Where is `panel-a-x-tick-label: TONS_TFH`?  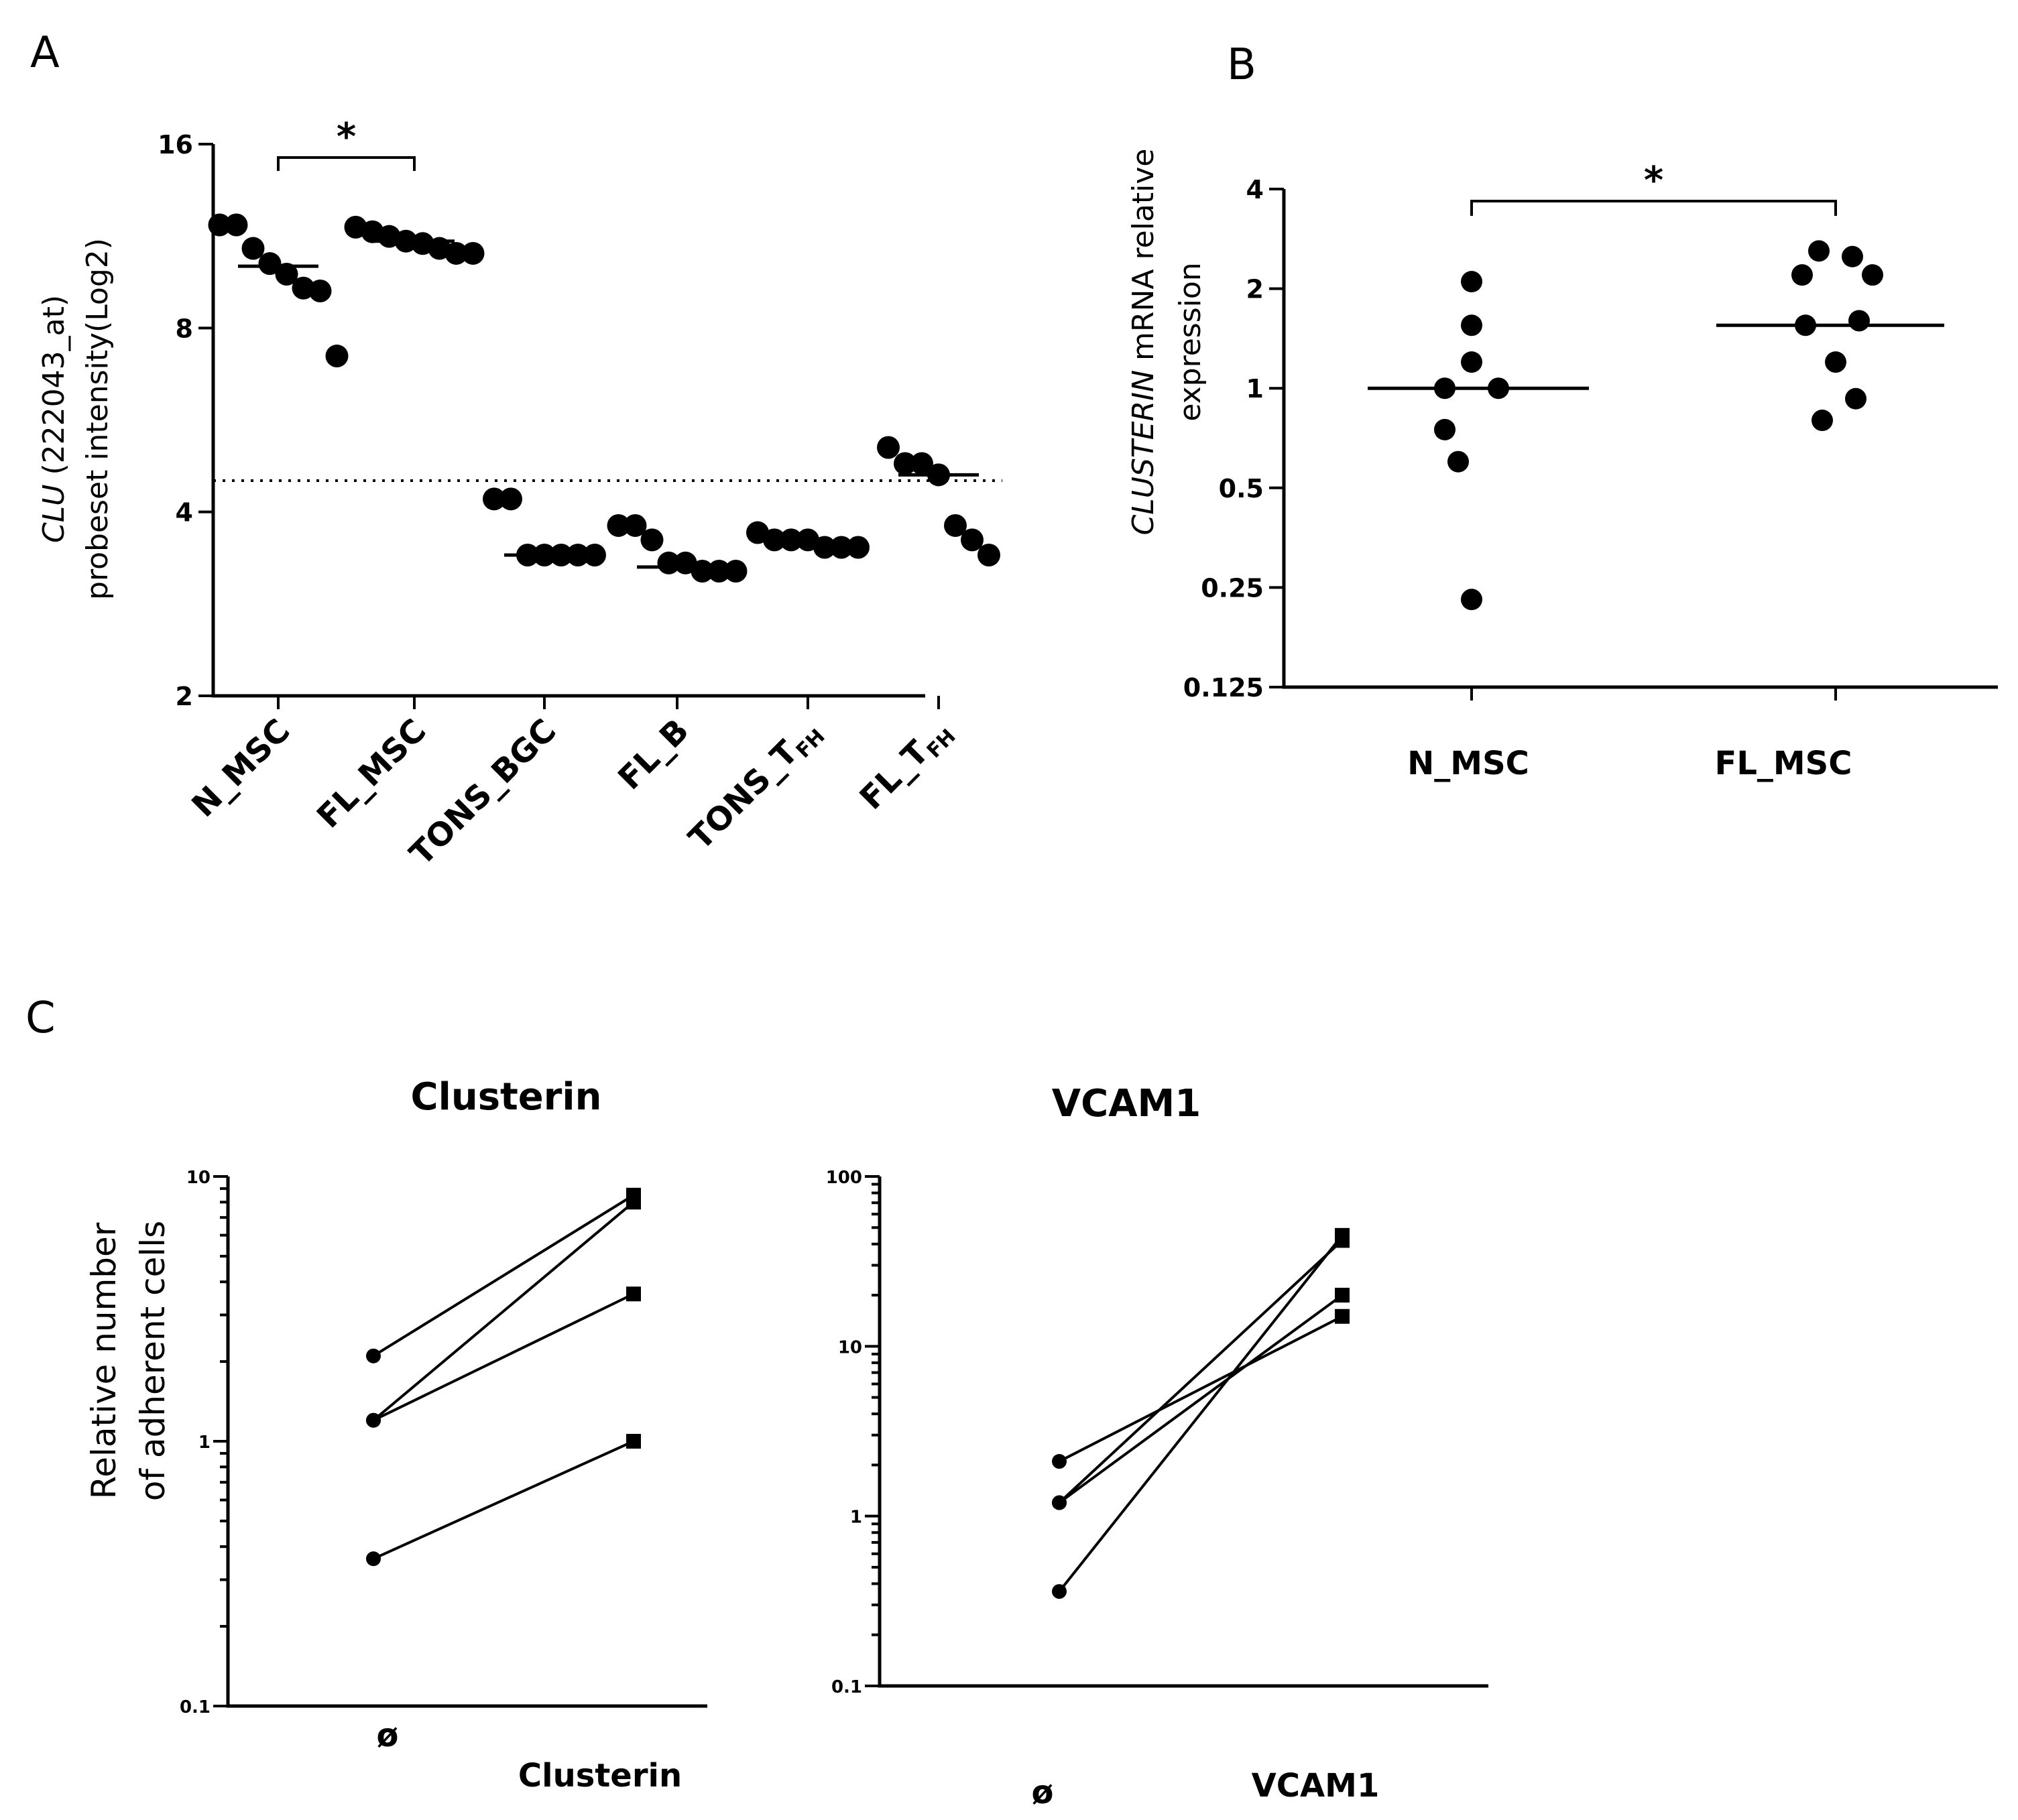
panel-a-x-tick-label: TONS_TFH is located at coordinates (756, 786).